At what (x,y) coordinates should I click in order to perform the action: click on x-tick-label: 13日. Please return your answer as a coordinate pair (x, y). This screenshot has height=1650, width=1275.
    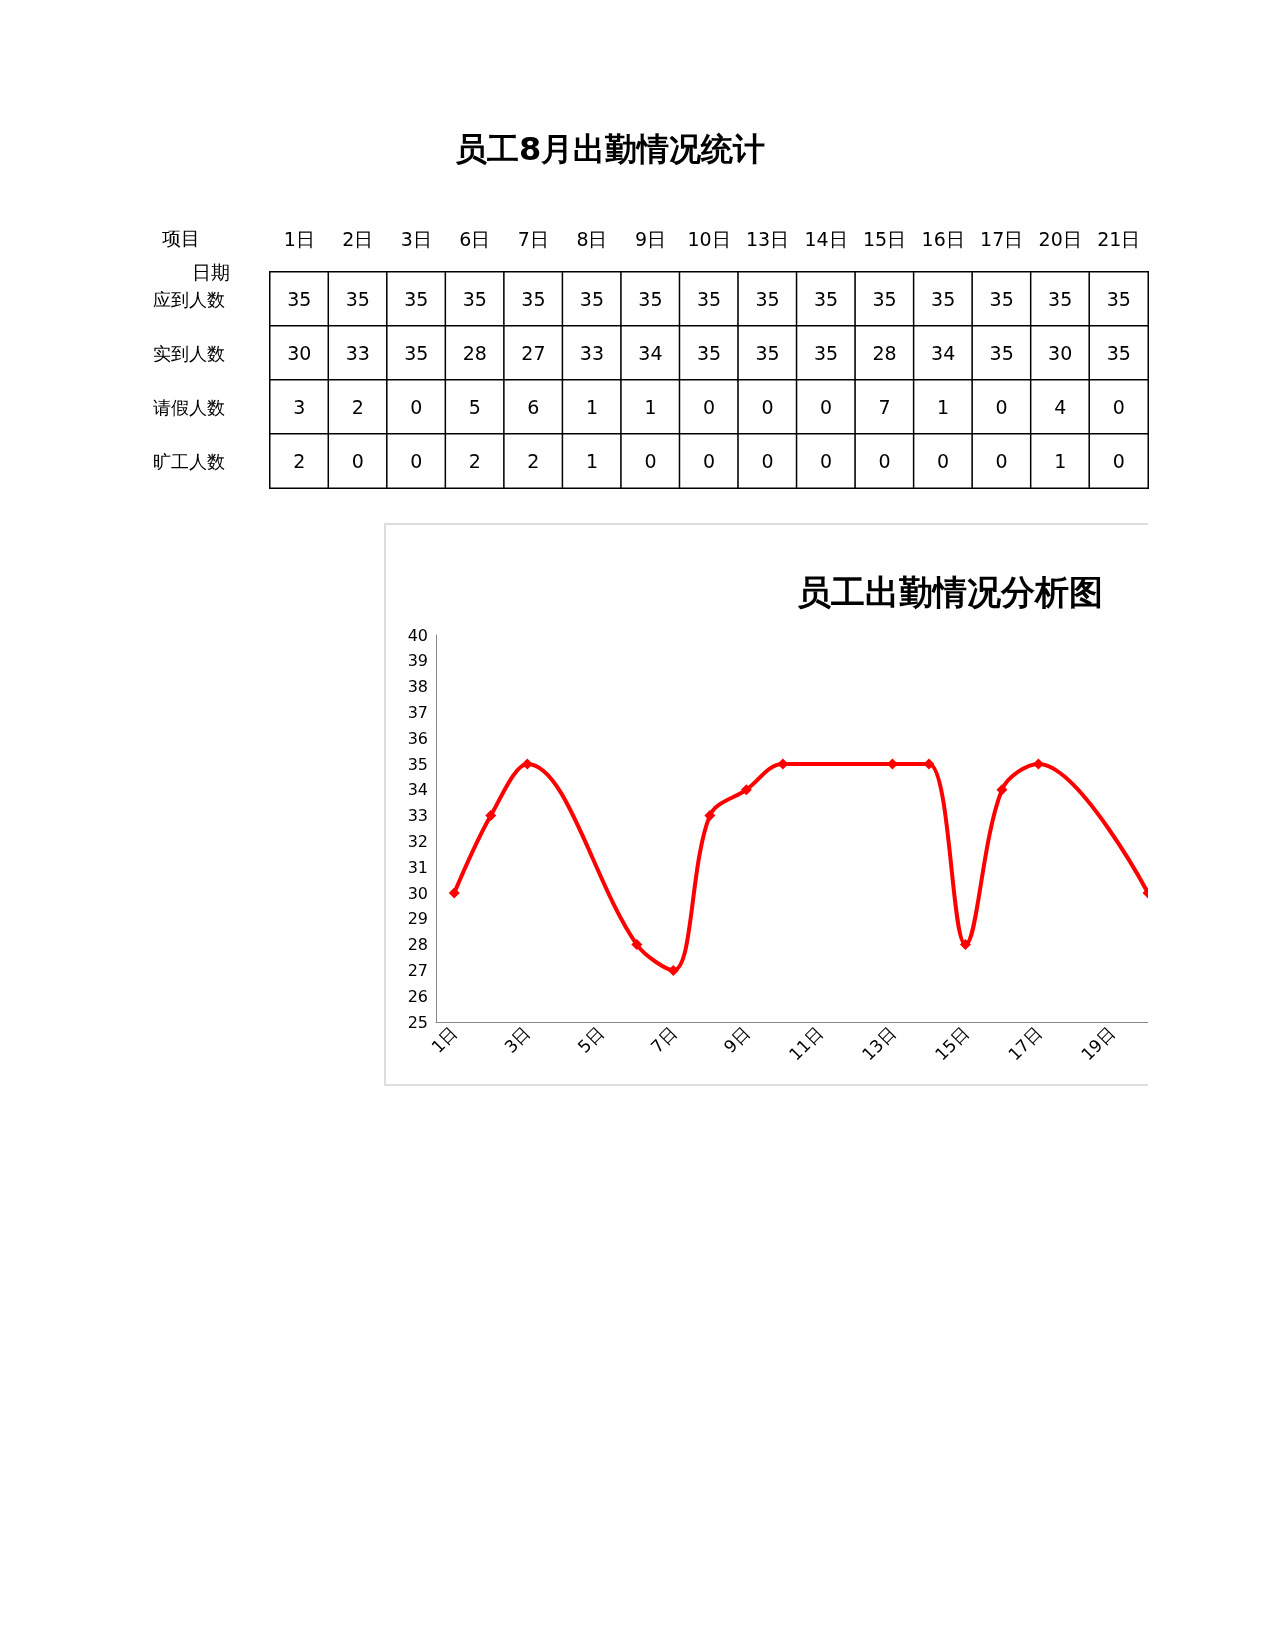
    Looking at the image, I should click on (879, 1043).